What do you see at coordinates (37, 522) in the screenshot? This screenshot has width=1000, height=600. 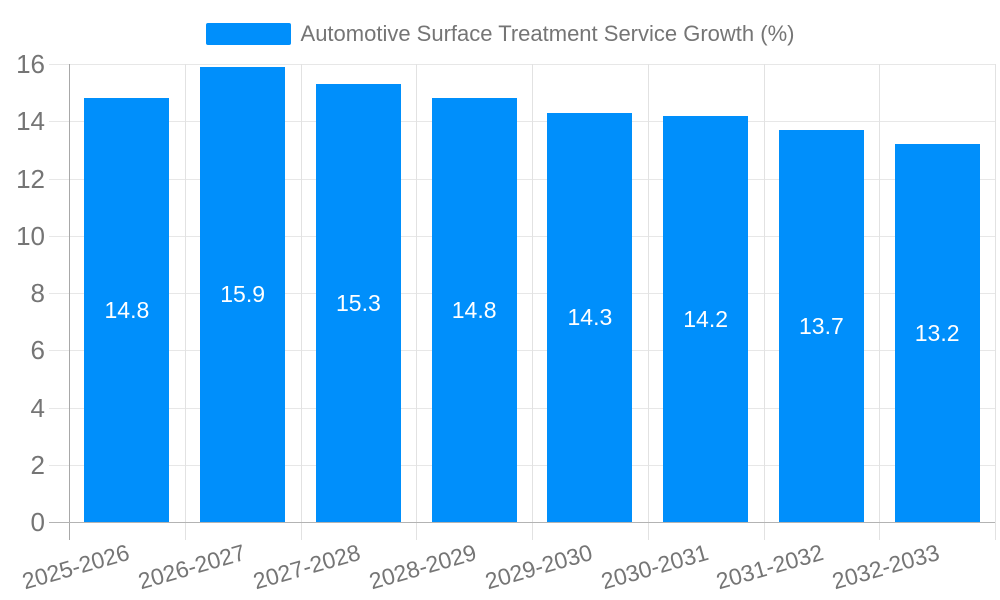 I see `y-axis-label: 0` at bounding box center [37, 522].